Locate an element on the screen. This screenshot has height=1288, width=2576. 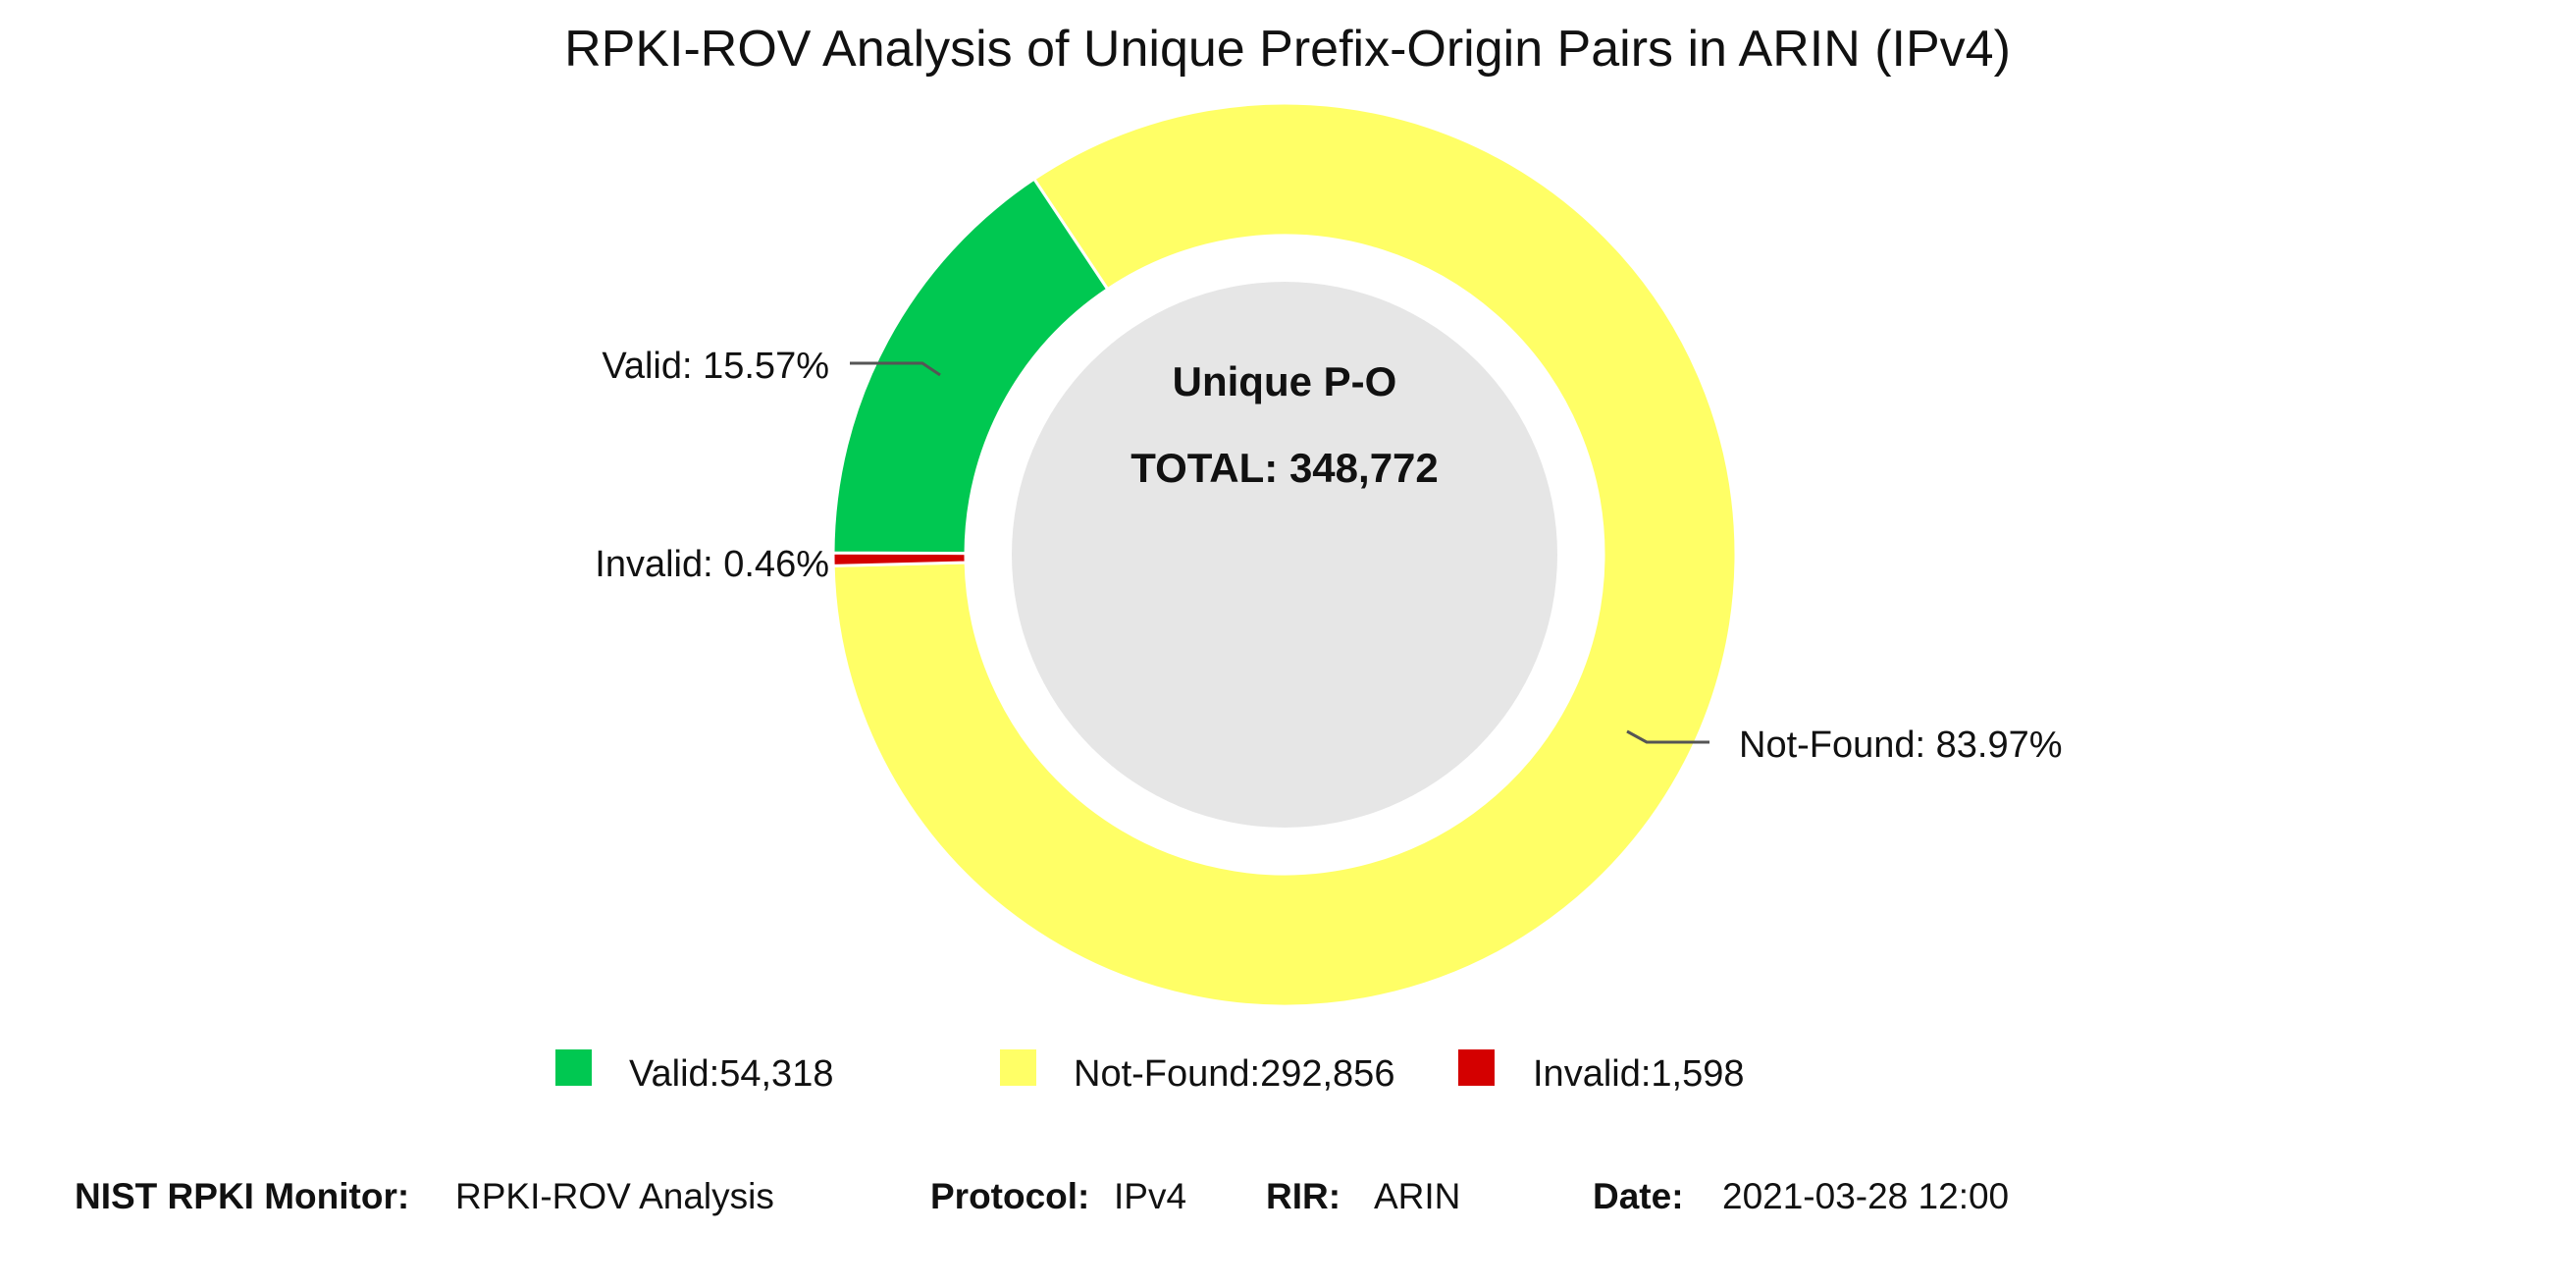
center-disc is located at coordinates (1284, 555).